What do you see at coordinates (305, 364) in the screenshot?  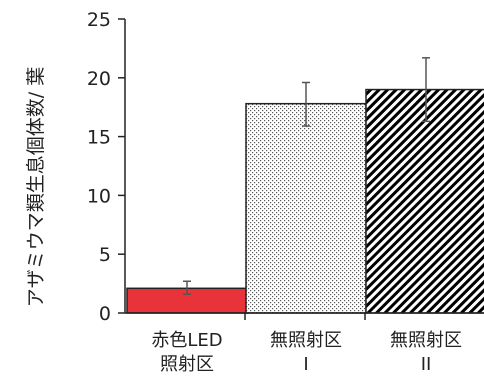 I see `category-label-2-line-2: I` at bounding box center [305, 364].